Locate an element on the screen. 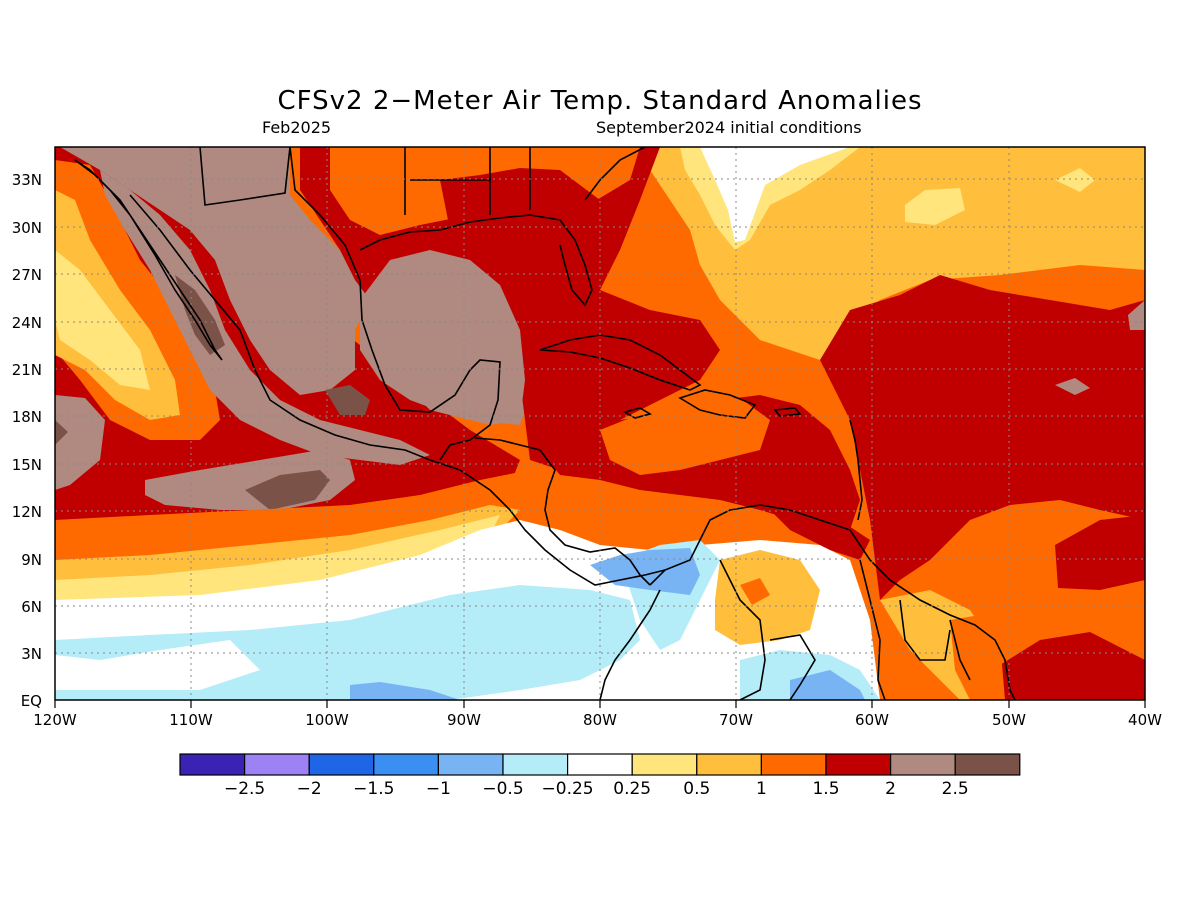 The image size is (1200, 900). coast-us-gulf is located at coordinates (476, 260).